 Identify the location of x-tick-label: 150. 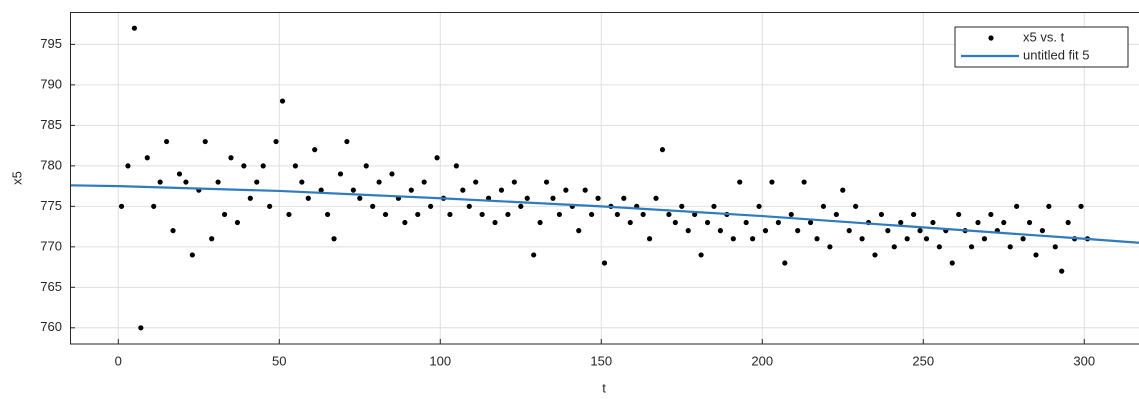
(601, 360).